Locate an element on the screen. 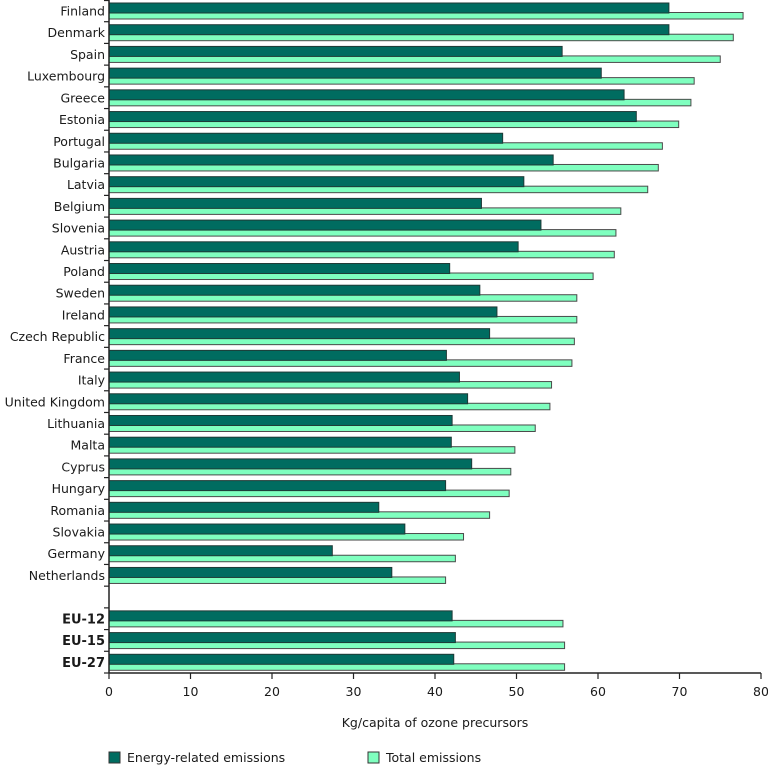 This screenshot has width=768, height=766. category-label: United Kingdom is located at coordinates (55, 401).